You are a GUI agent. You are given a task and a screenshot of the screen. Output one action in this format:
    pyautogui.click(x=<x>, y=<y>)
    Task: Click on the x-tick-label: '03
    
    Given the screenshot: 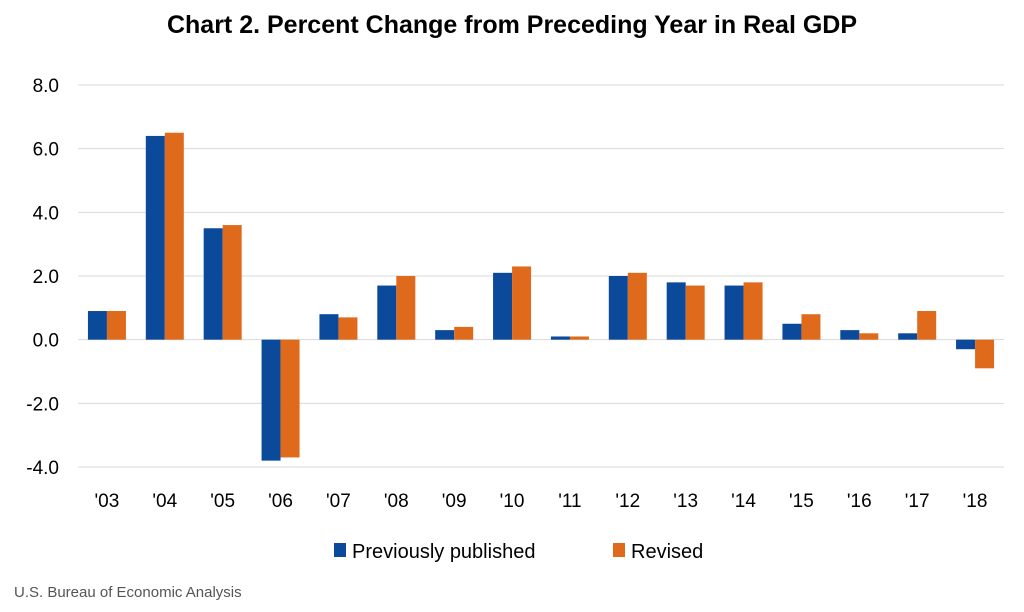 What is the action you would take?
    pyautogui.click(x=107, y=501)
    